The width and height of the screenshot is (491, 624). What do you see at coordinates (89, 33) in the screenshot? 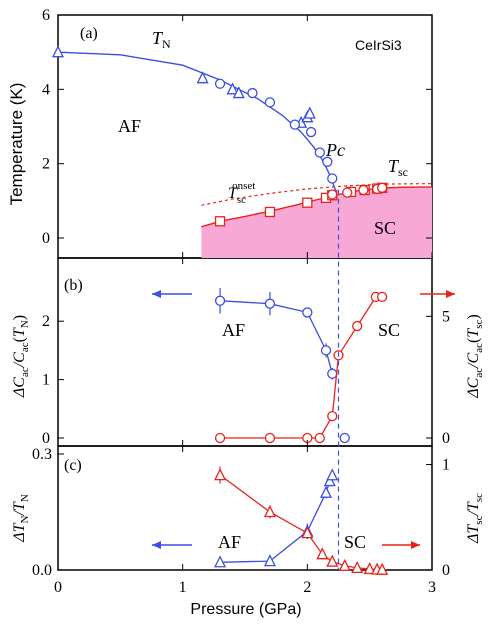
I see `panel-label-a: (a)` at bounding box center [89, 33].